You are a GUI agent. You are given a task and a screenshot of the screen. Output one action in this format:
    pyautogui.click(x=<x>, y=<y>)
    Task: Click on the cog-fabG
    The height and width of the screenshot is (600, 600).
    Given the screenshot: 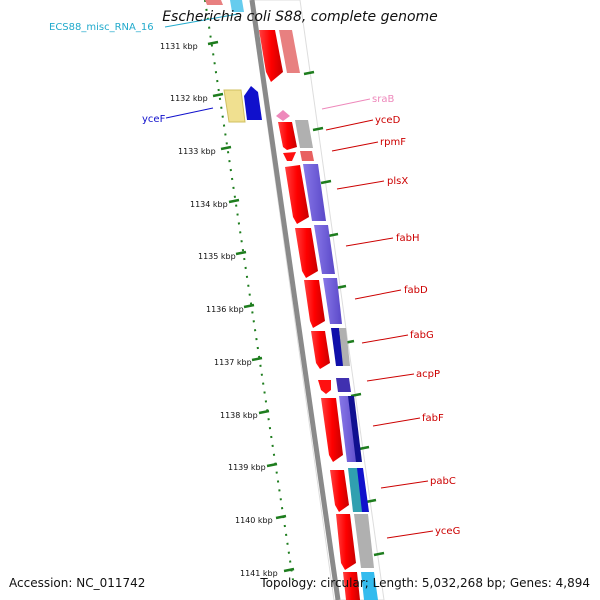 What is the action you would take?
    pyautogui.click(x=337, y=347)
    